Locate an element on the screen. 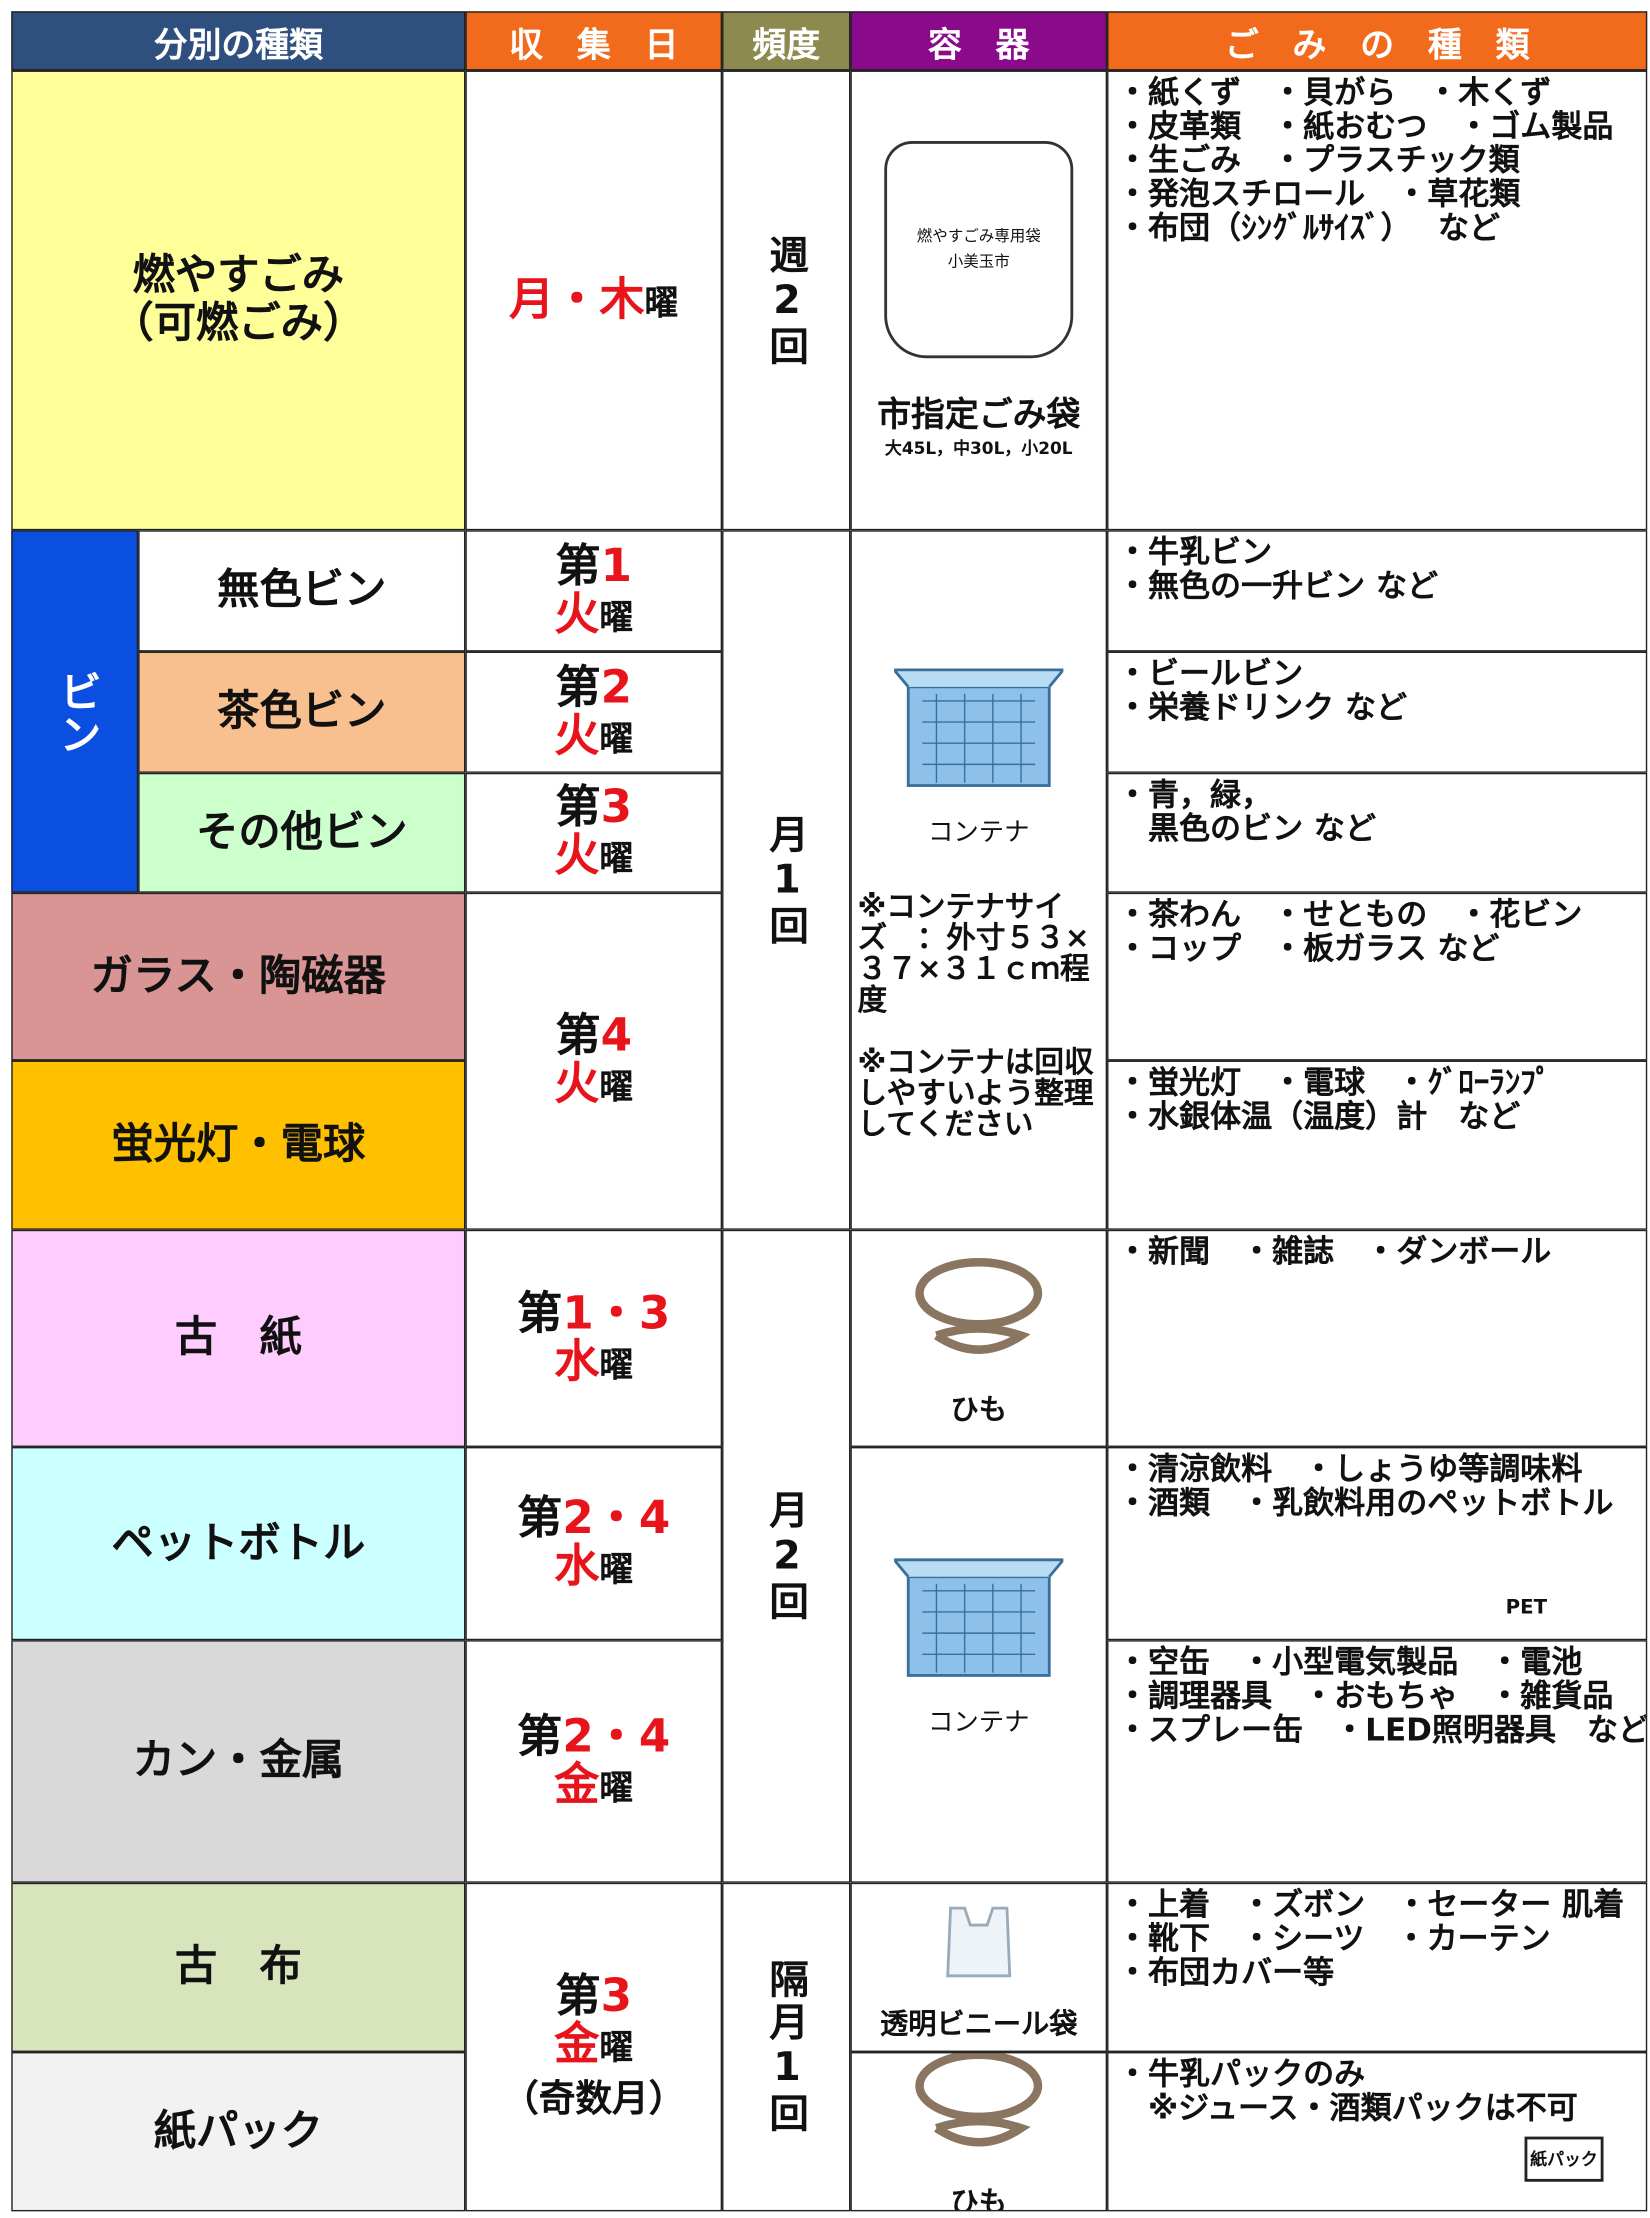 This screenshot has height=2218, width=1650. item-line: ・調理器具 ・おもちゃ ・雑貨品 is located at coordinates (1365, 1697).